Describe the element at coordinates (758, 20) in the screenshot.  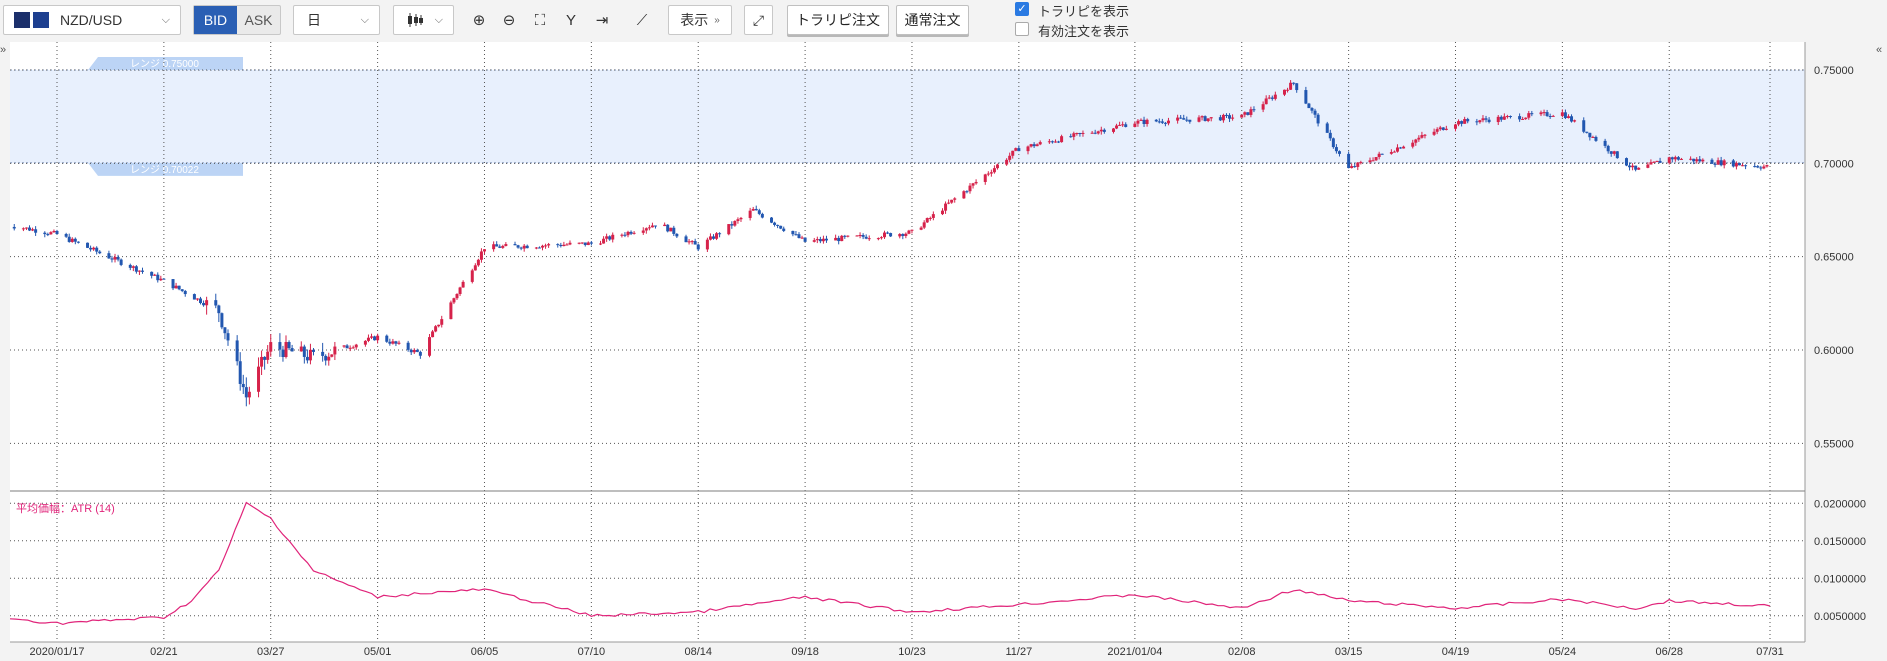
I see `expand-icon: ⤢` at that location.